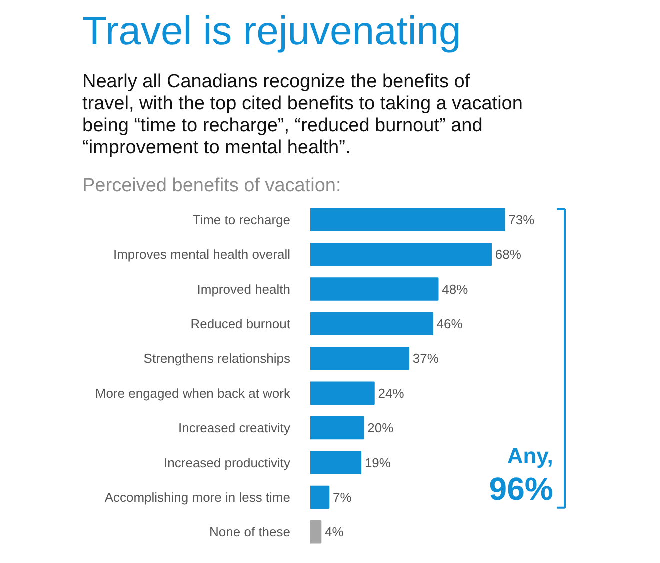 Image resolution: width=660 pixels, height=563 pixels. I want to click on y-tick-label: Improved health, so click(244, 289).